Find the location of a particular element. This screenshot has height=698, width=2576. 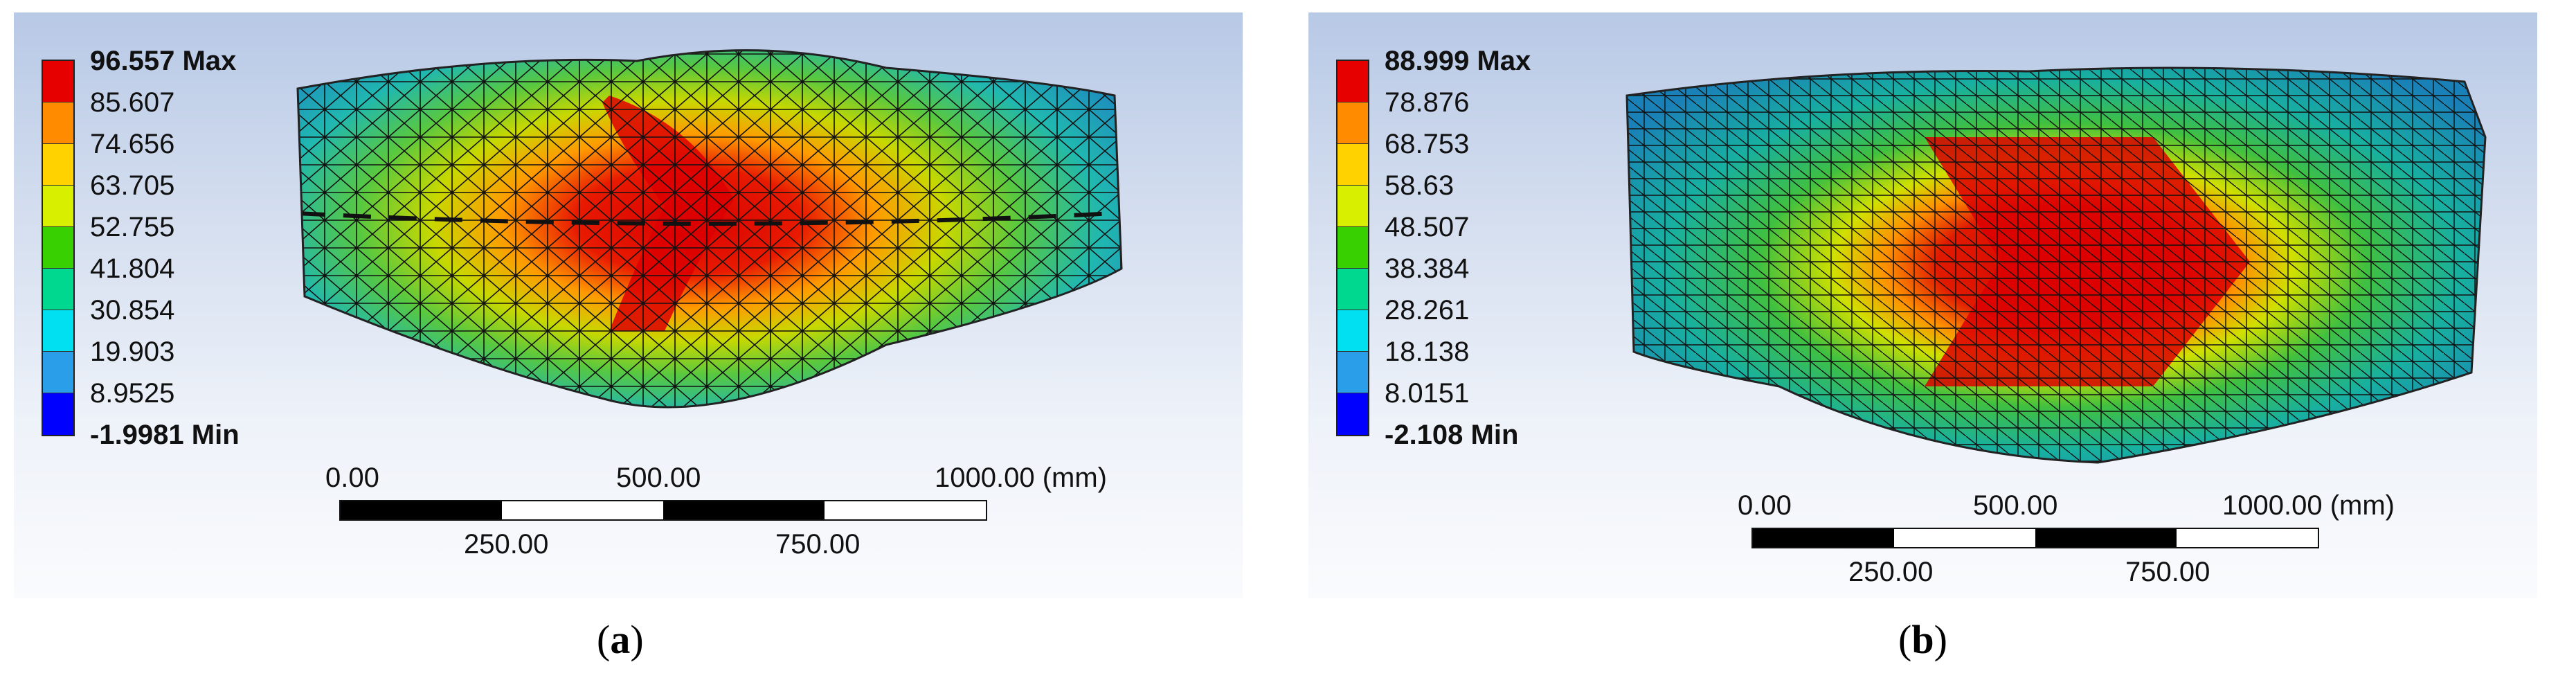

panel-caption-a: (a) is located at coordinates (620, 639).